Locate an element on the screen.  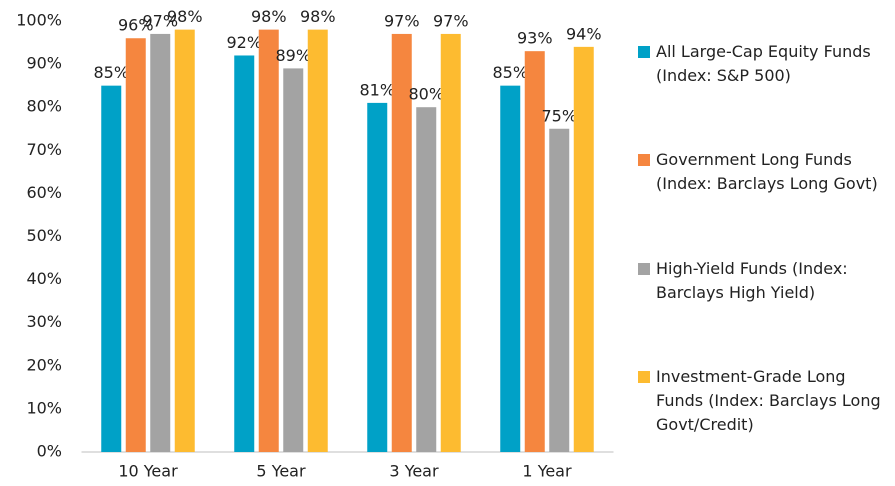
x-tick-label: 10 Year is located at coordinates (148, 471).